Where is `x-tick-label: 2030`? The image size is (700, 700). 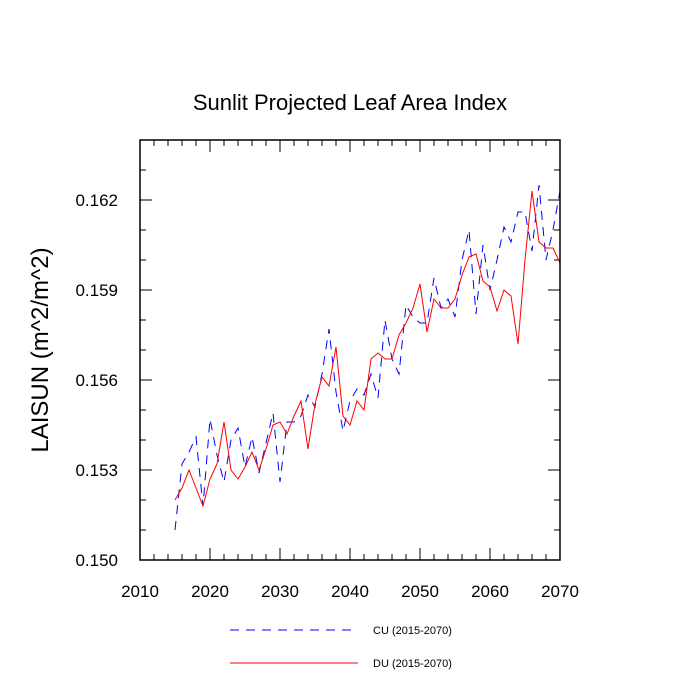
x-tick-label: 2030 is located at coordinates (280, 591).